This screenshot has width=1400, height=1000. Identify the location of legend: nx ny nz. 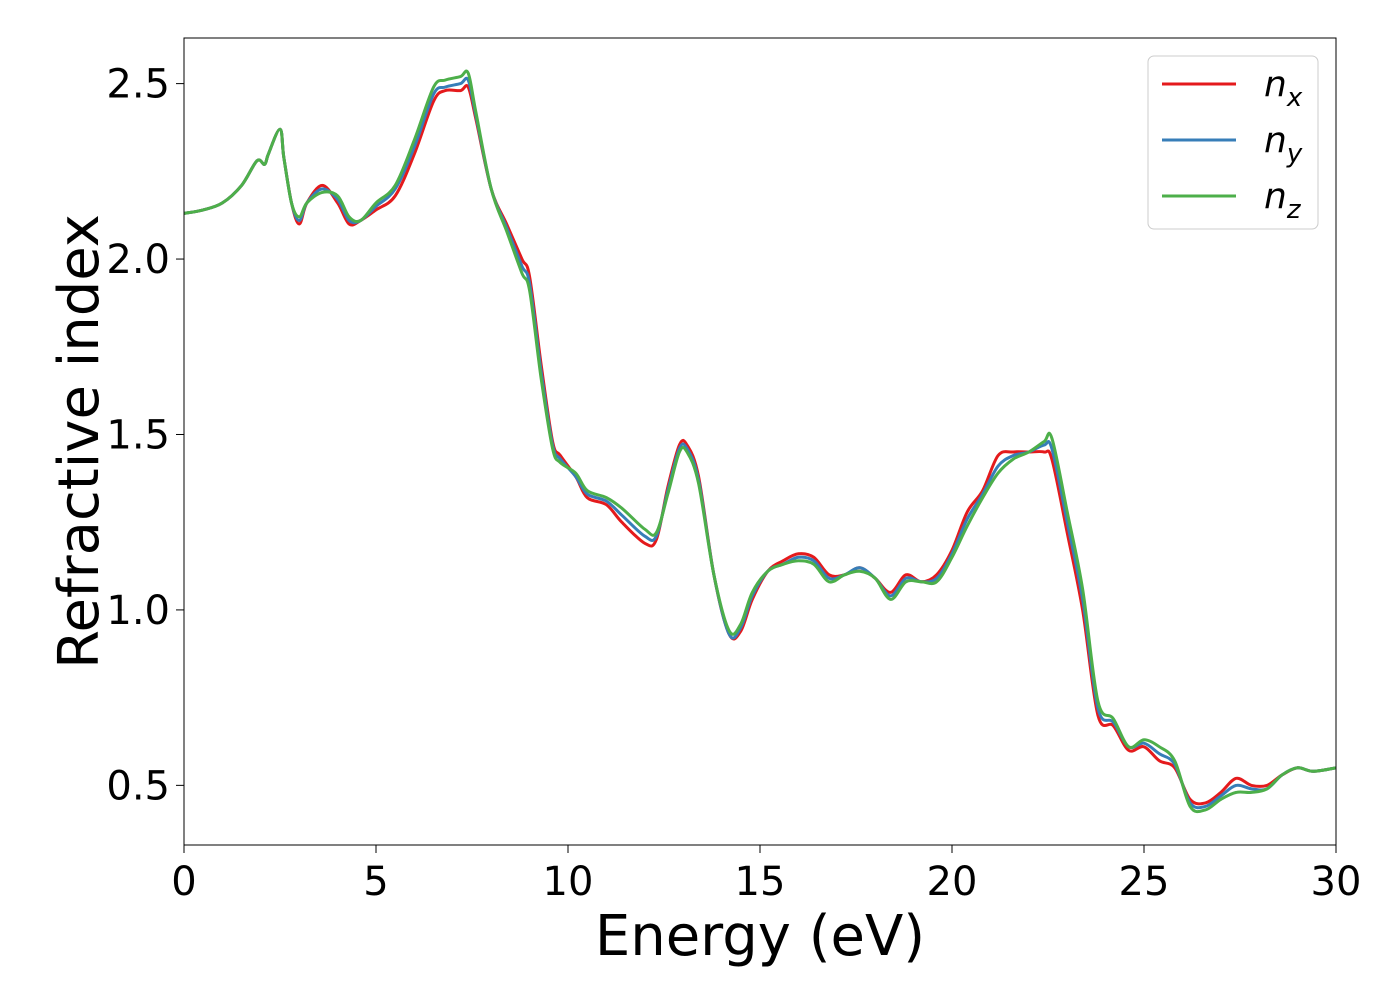
(1233, 142).